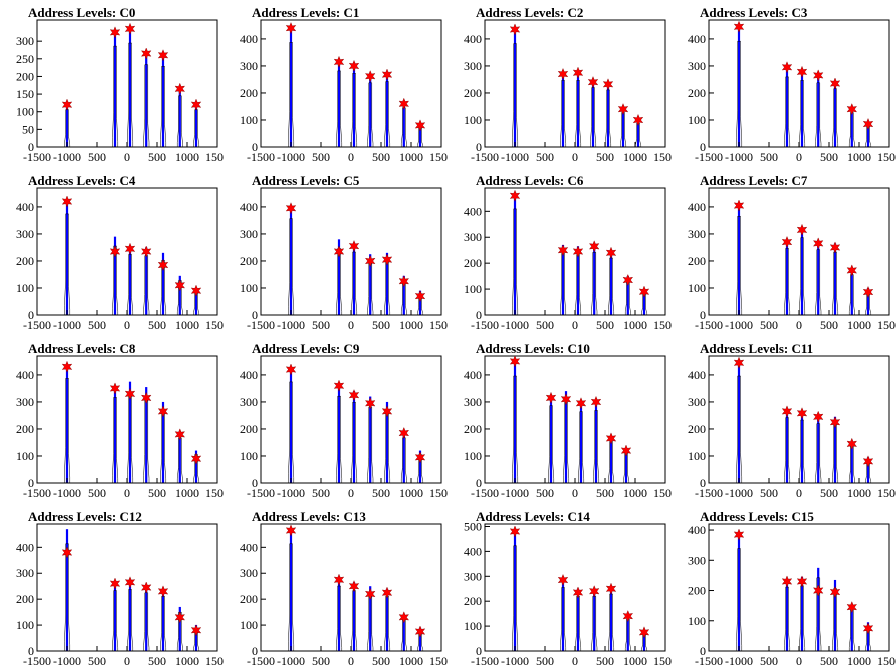  What do you see at coordinates (697, 429) in the screenshot?
I see `y-tick-label: 200` at bounding box center [697, 429].